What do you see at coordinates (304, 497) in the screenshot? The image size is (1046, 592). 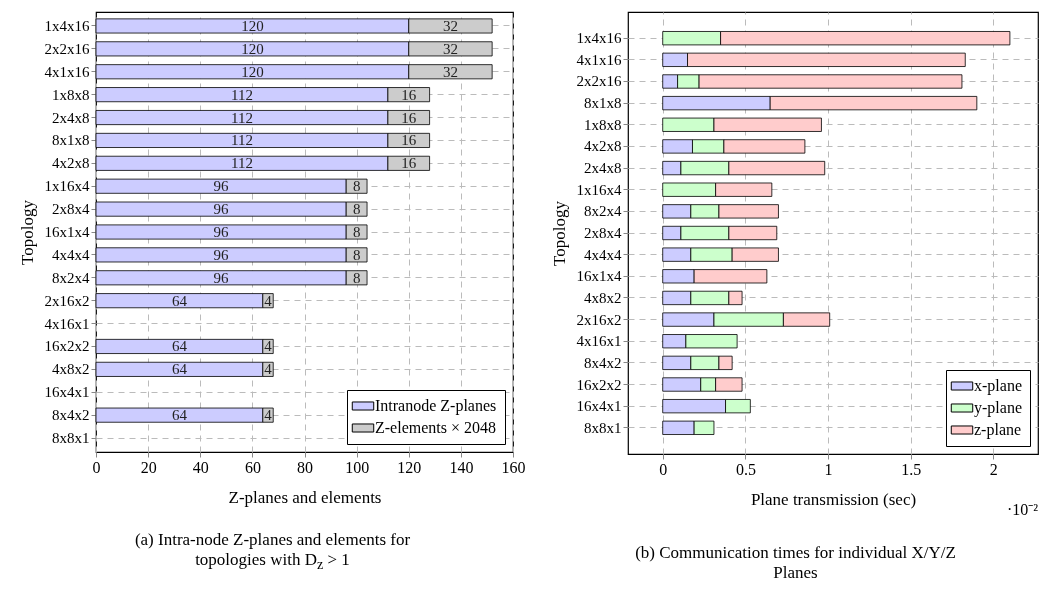 I see `x-axis-title: Z-planes and elements` at bounding box center [304, 497].